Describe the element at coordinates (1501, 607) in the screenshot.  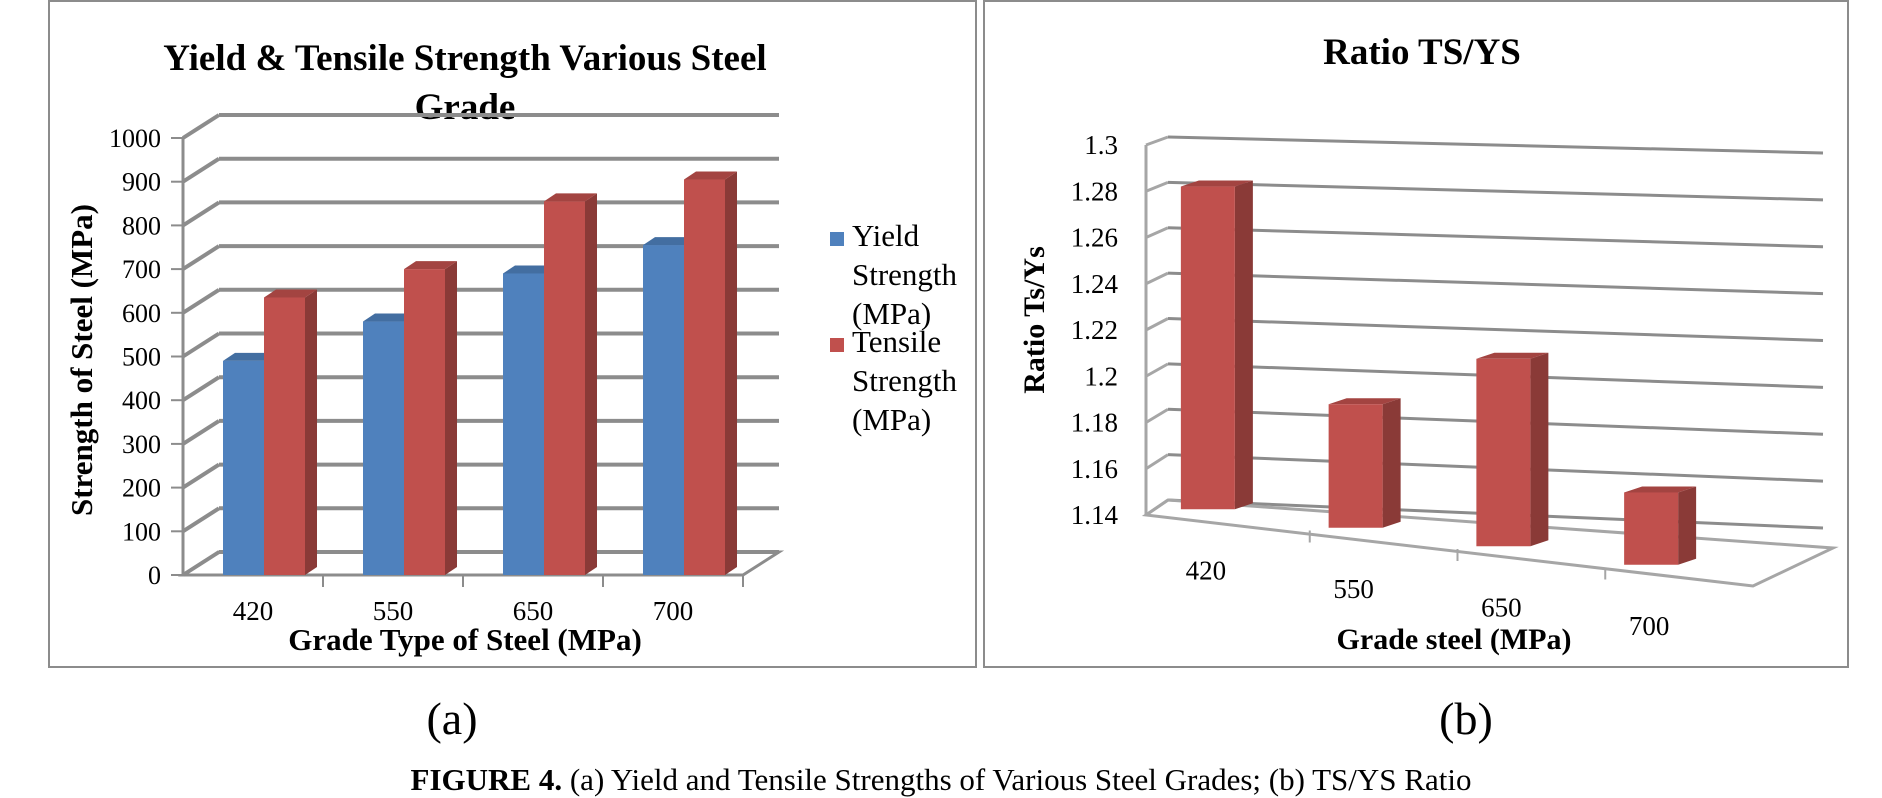
I see `chart-b-xtick-label: 650` at that location.